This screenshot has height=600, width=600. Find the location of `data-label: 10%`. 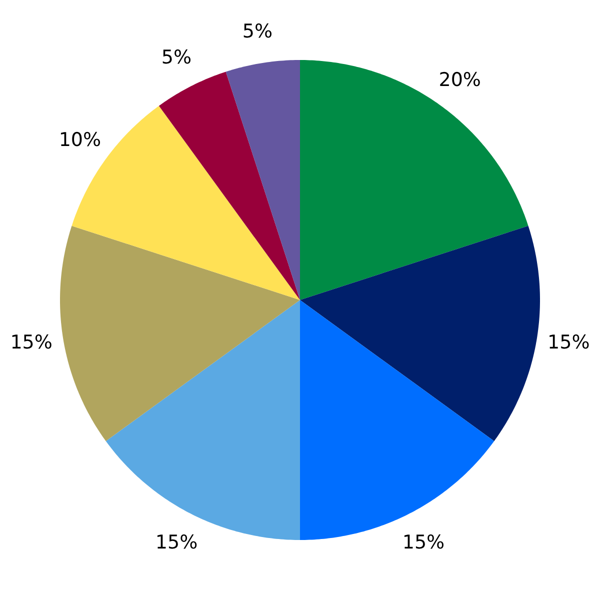

data-label: 10% is located at coordinates (80, 140).